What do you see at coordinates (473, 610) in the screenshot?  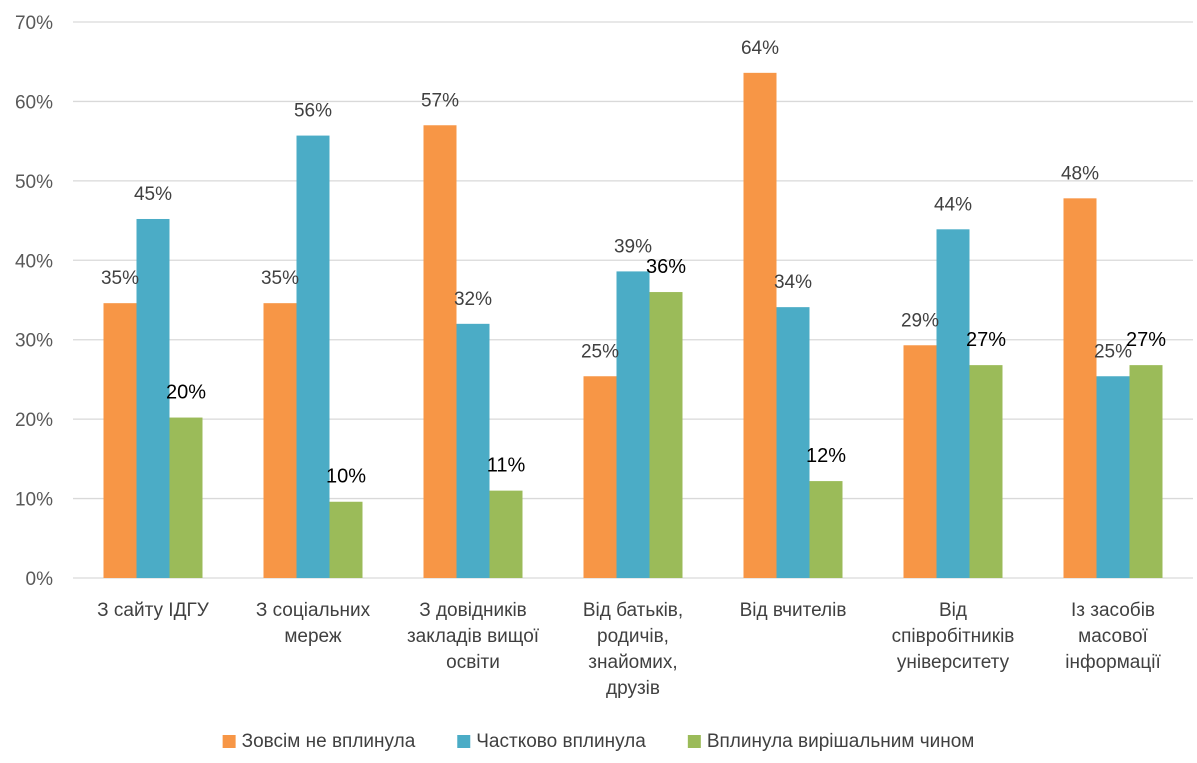 I see `x-category-label-line: З довідників` at bounding box center [473, 610].